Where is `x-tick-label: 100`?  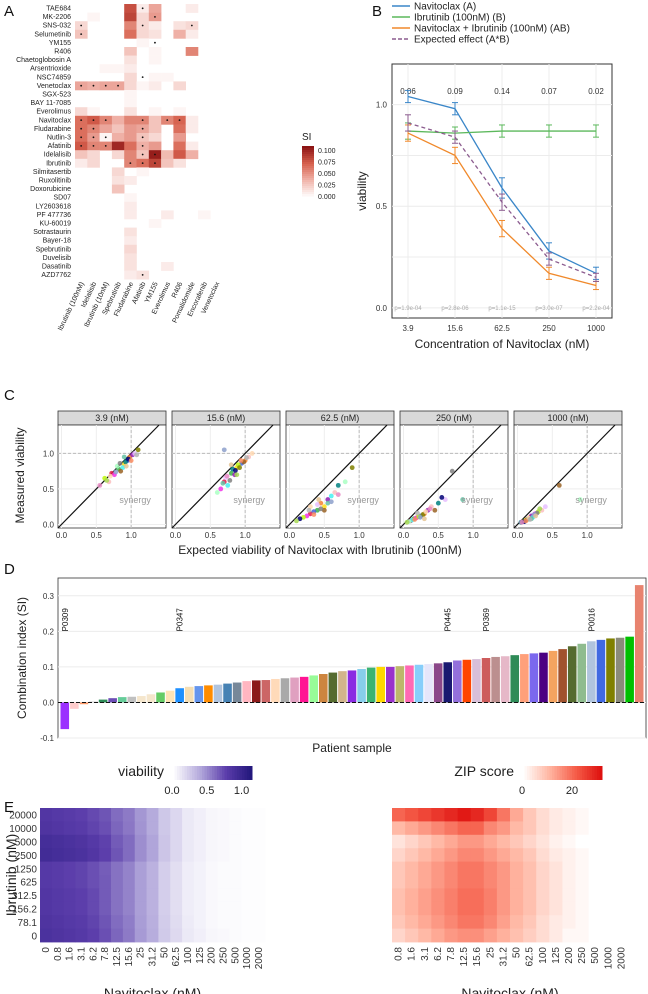
x-tick-label: 100 is located at coordinates (543, 955).